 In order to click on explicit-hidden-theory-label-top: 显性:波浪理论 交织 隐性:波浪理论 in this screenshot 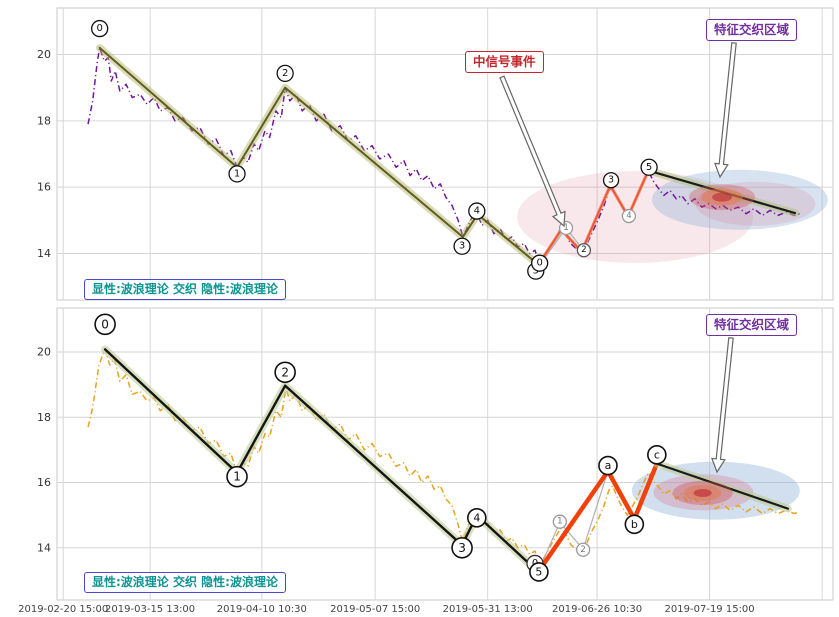, I will do `click(185, 289)`.